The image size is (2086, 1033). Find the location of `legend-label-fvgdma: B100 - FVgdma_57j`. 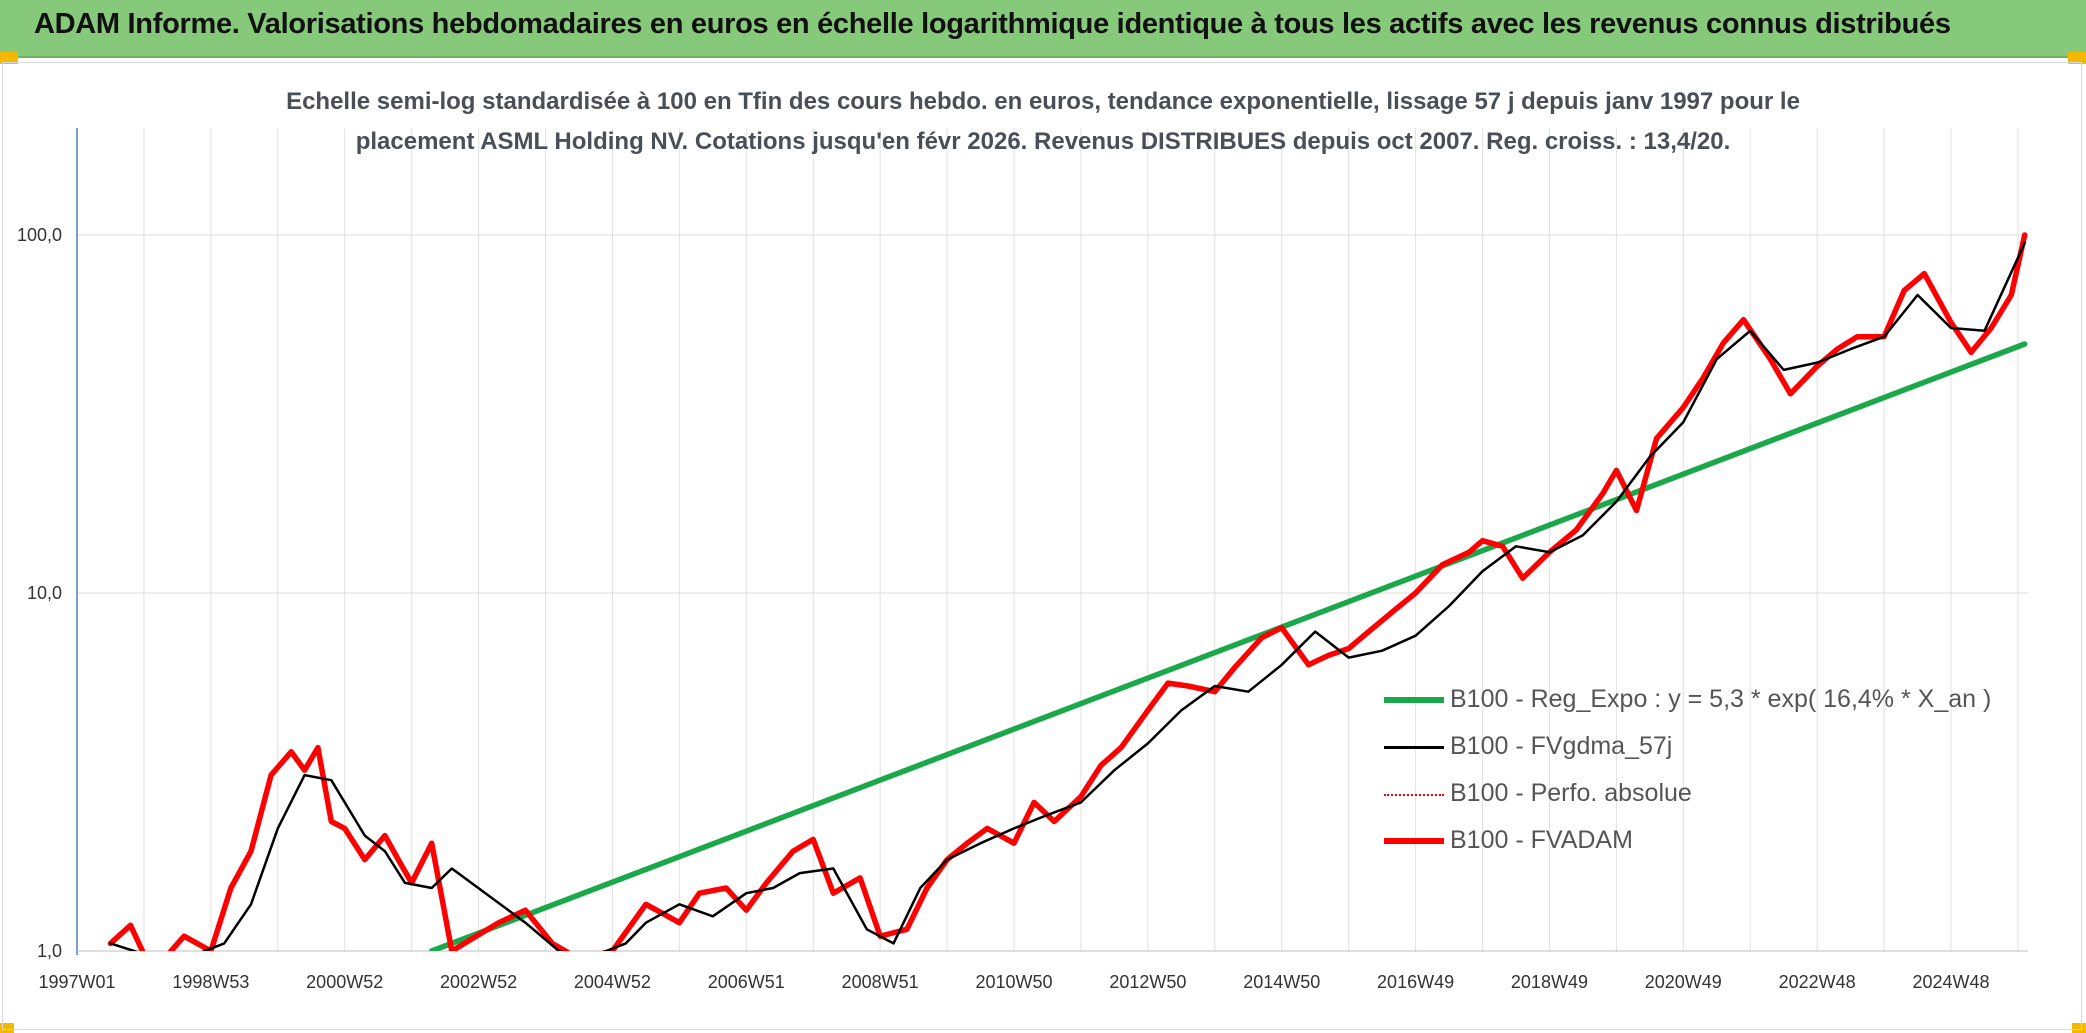

legend-label-fvgdma: B100 - FVgdma_57j is located at coordinates (1561, 746).